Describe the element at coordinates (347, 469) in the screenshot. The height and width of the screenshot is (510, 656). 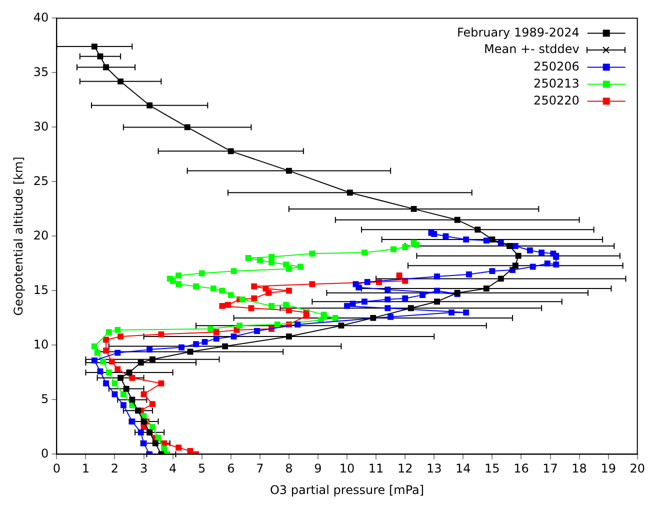
I see `x-tick-label: 10` at that location.